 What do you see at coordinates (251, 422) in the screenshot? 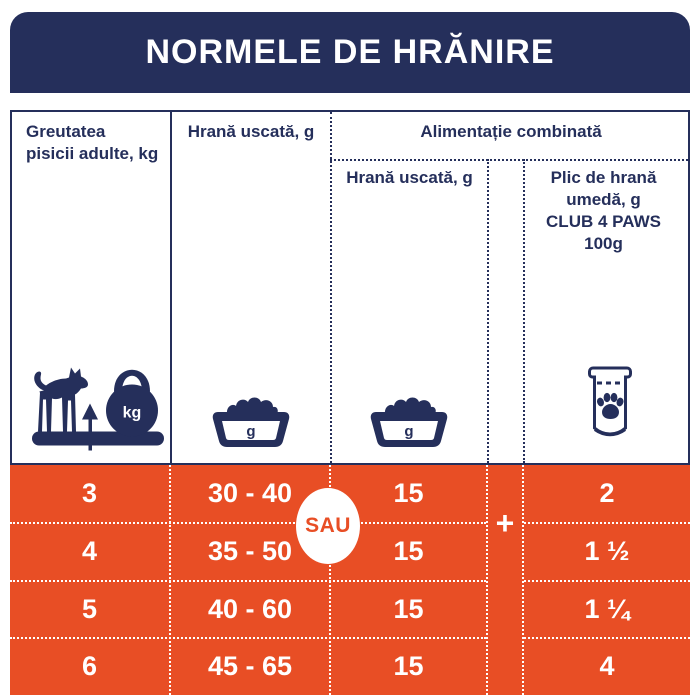
I see `dry-food-bowl-icon: g` at bounding box center [251, 422].